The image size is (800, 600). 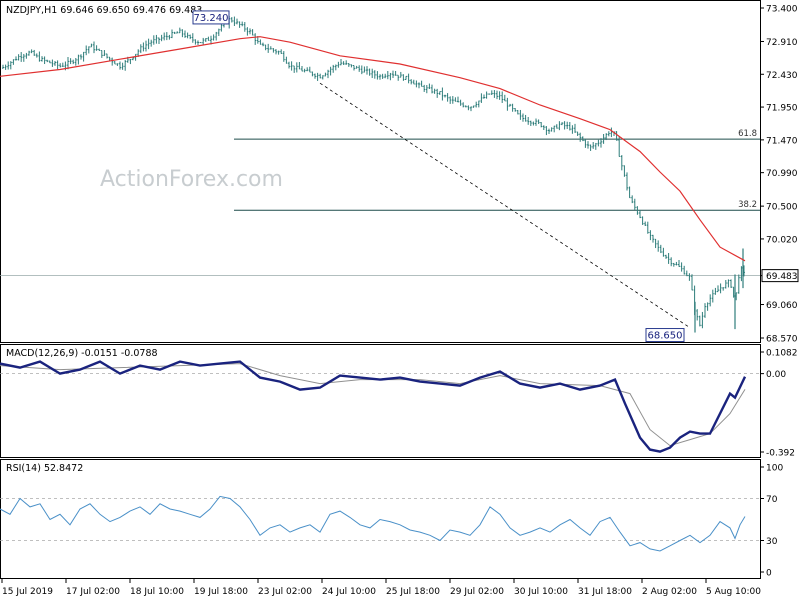 I want to click on price-y-tick-label: 70.990, so click(x=782, y=174).